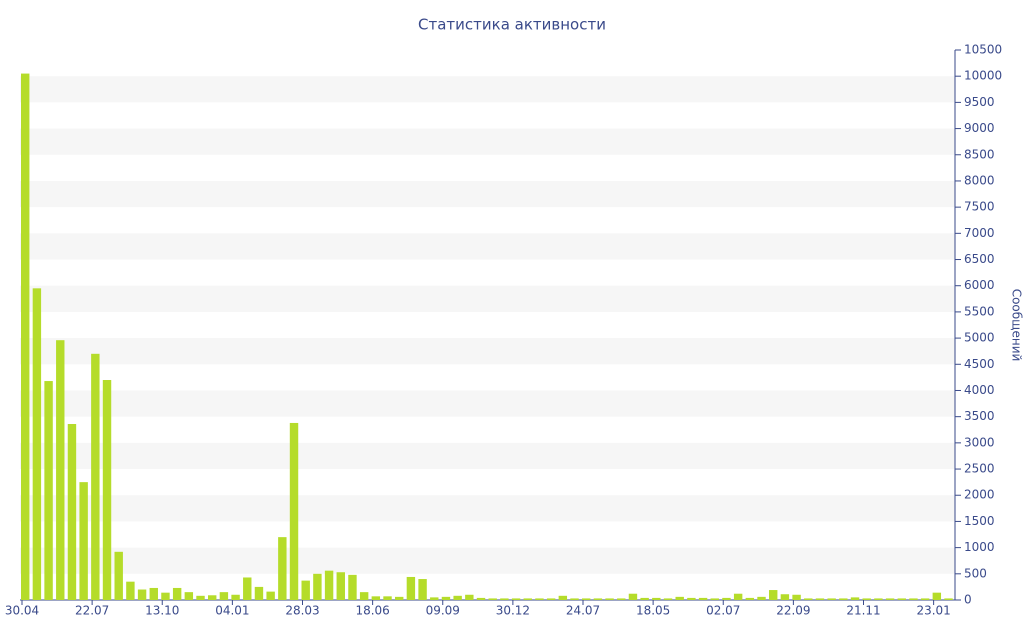 This screenshot has width=1024, height=640. What do you see at coordinates (979, 521) in the screenshot?
I see `y-tick-label: 1500` at bounding box center [979, 521].